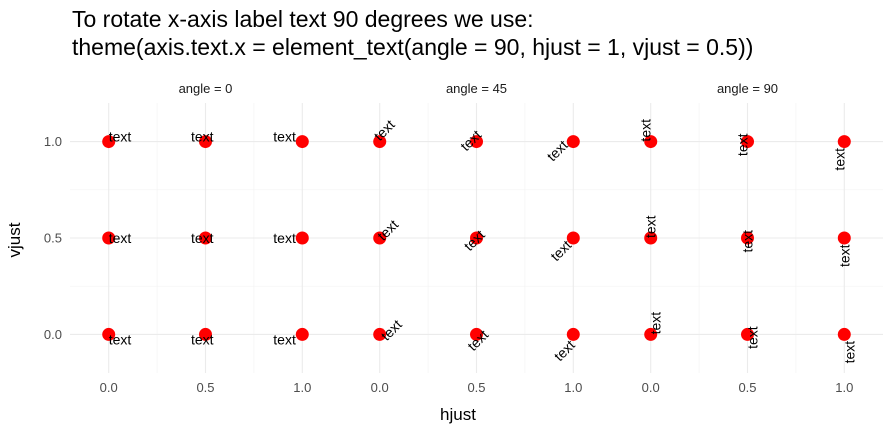 The image size is (884, 433). What do you see at coordinates (53, 141) in the screenshot?
I see `y-tick-label: 1.0` at bounding box center [53, 141].